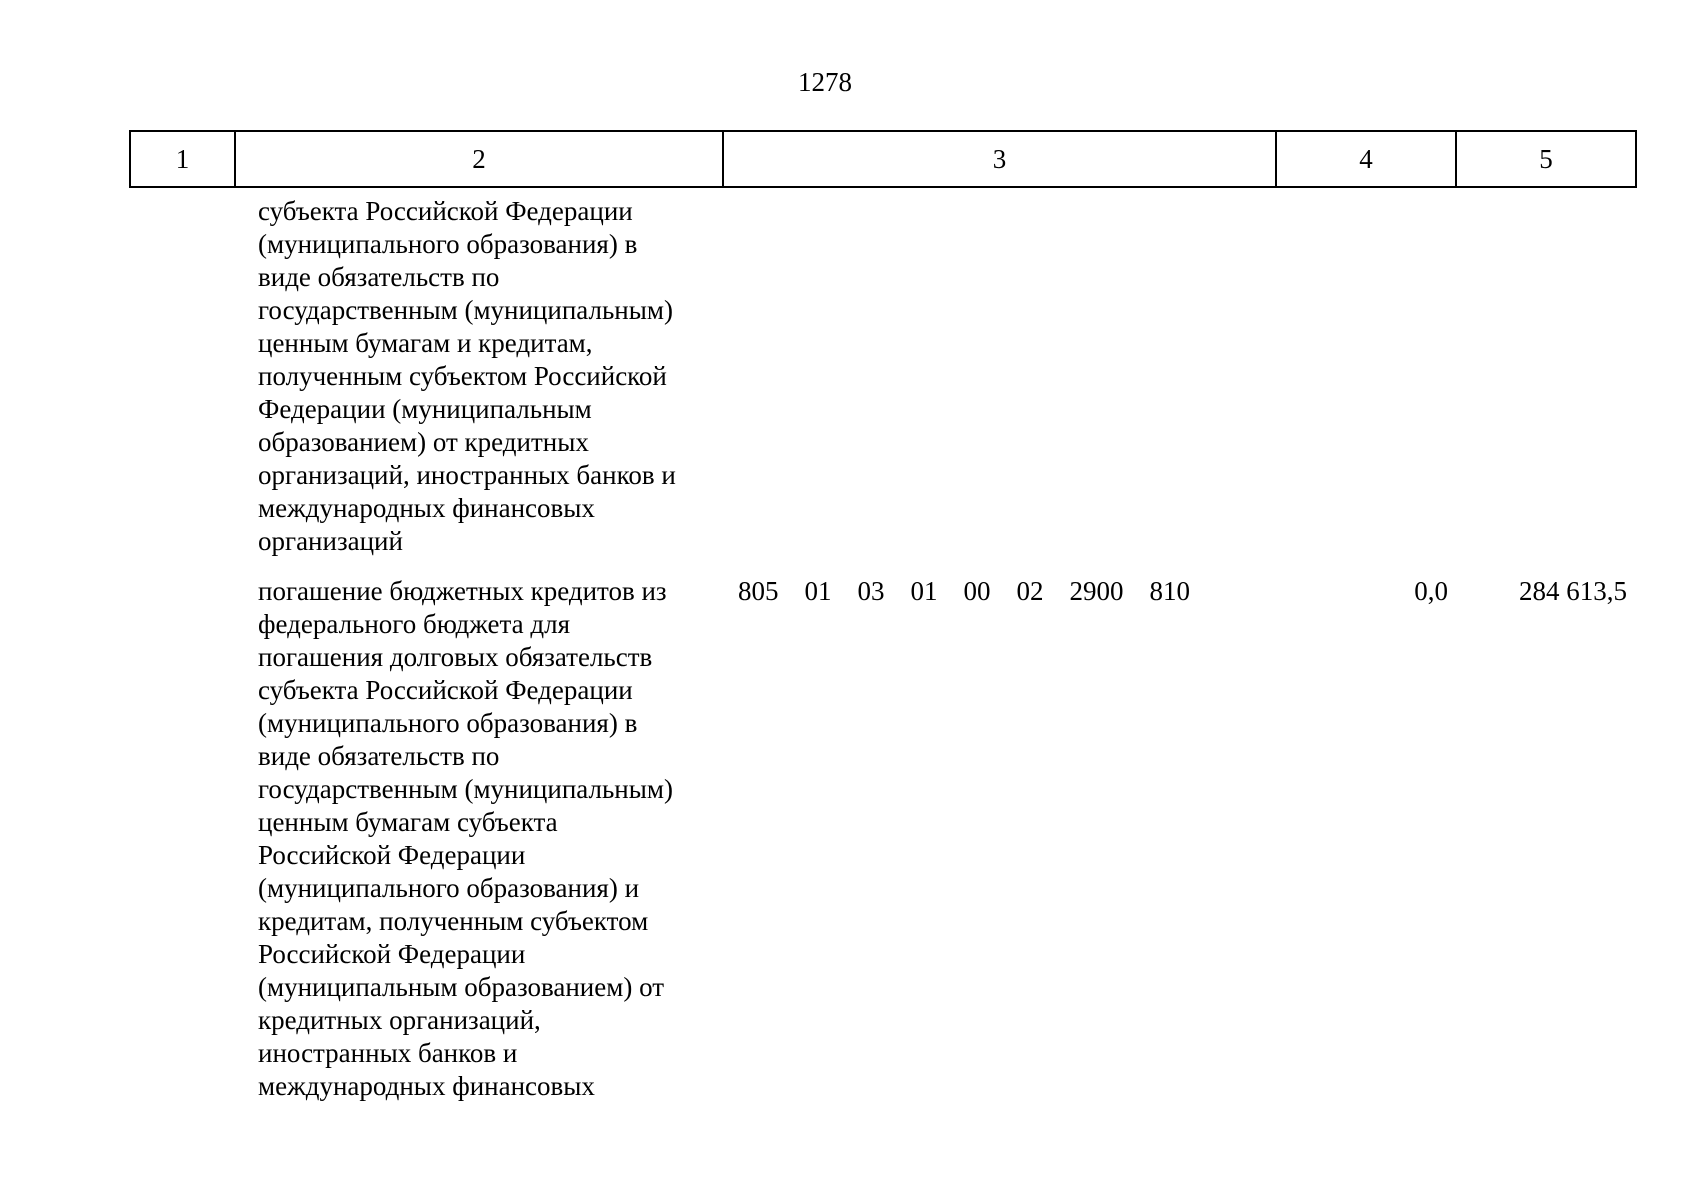 The height and width of the screenshot is (1200, 1697). What do you see at coordinates (1545, 159) in the screenshot?
I see `column-header-5: 5` at bounding box center [1545, 159].